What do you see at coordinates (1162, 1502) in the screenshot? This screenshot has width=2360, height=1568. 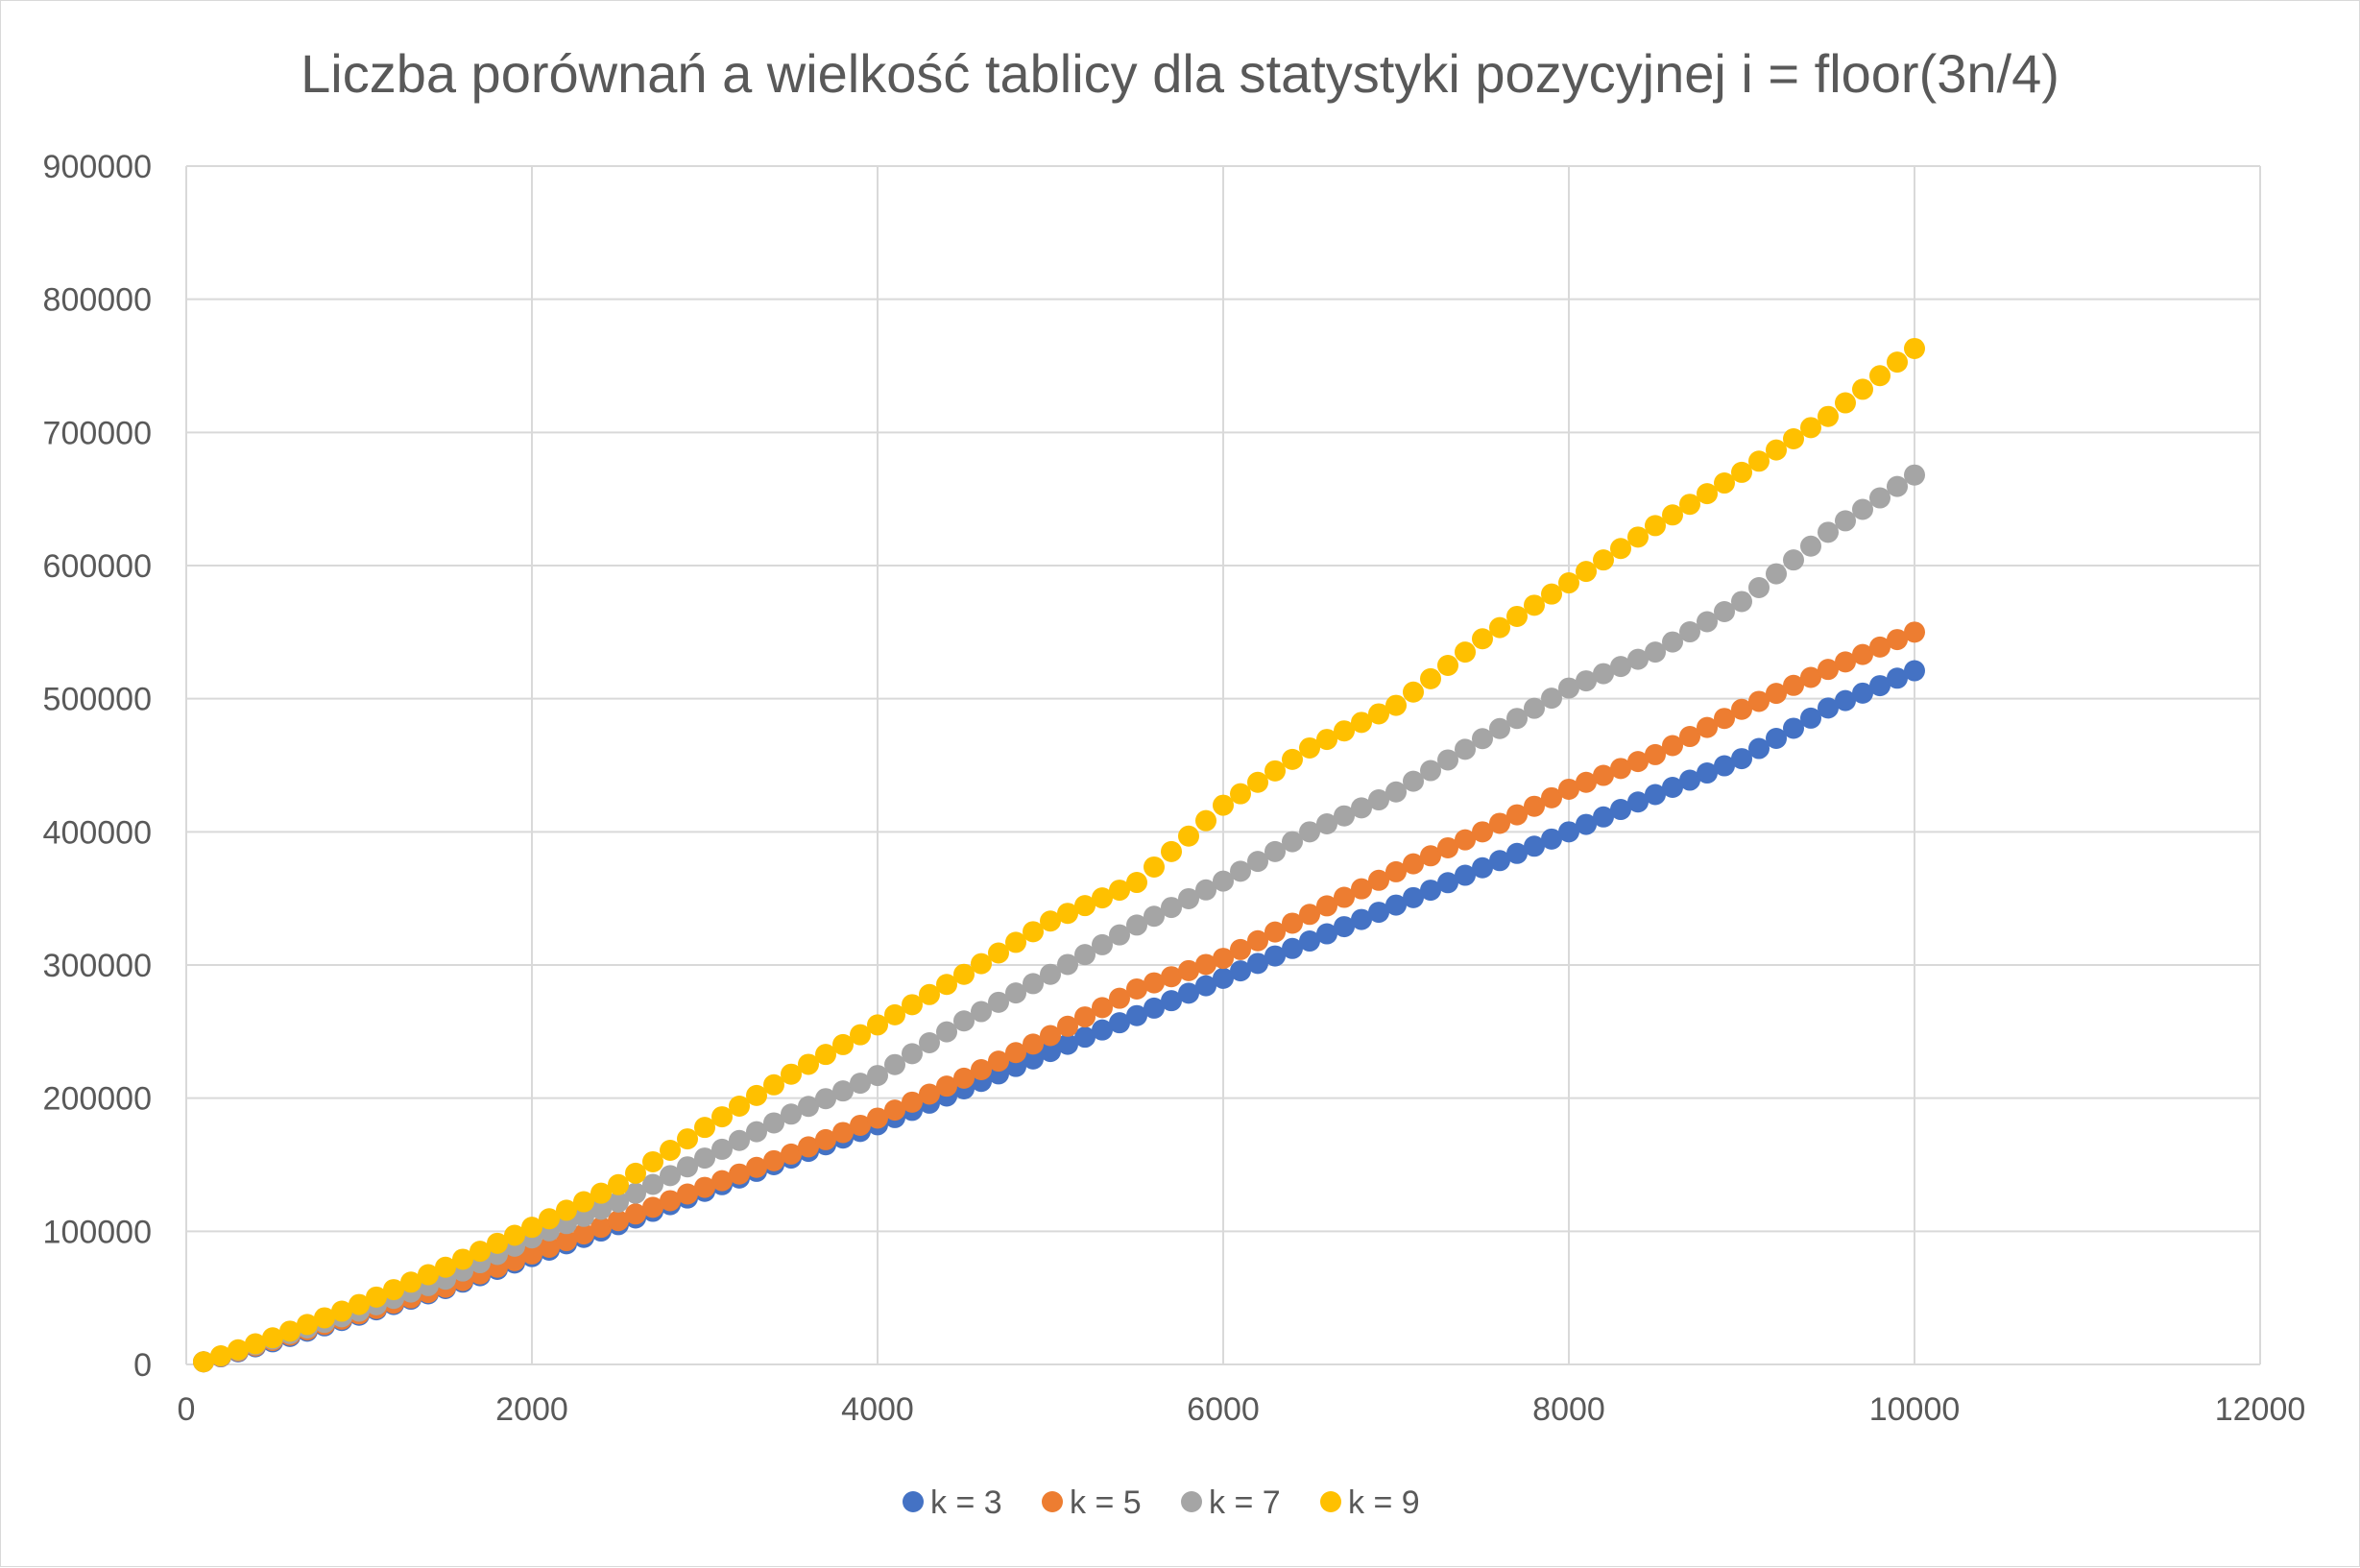 I see `legend: k = 3 k = 5 k = 7 k = 9` at bounding box center [1162, 1502].